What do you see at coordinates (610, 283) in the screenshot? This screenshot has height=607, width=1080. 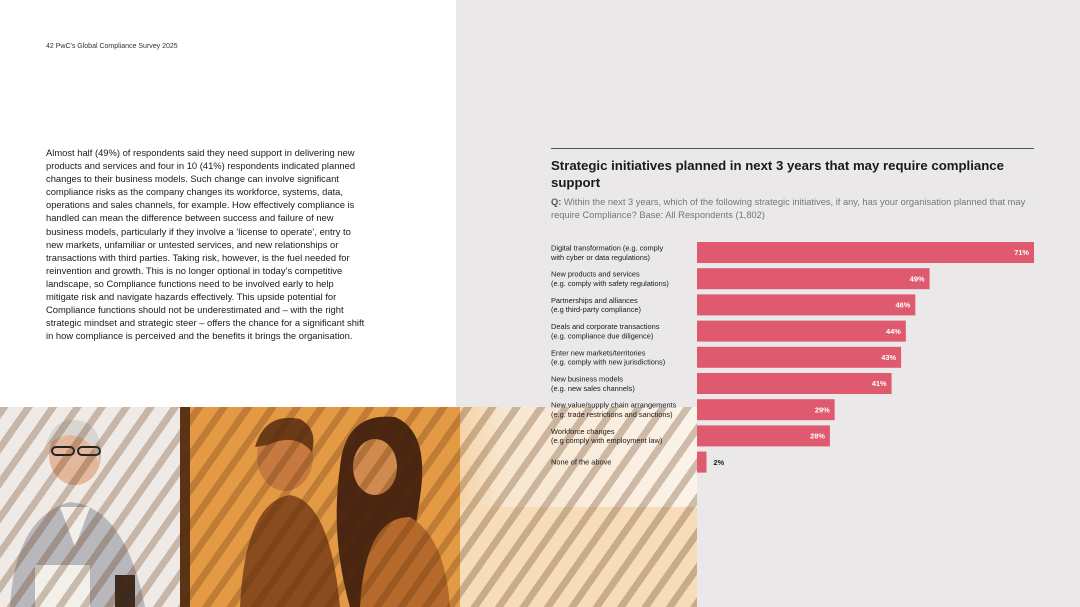 I see `category-label-line: (e.g. comply with safety regulations)` at bounding box center [610, 283].